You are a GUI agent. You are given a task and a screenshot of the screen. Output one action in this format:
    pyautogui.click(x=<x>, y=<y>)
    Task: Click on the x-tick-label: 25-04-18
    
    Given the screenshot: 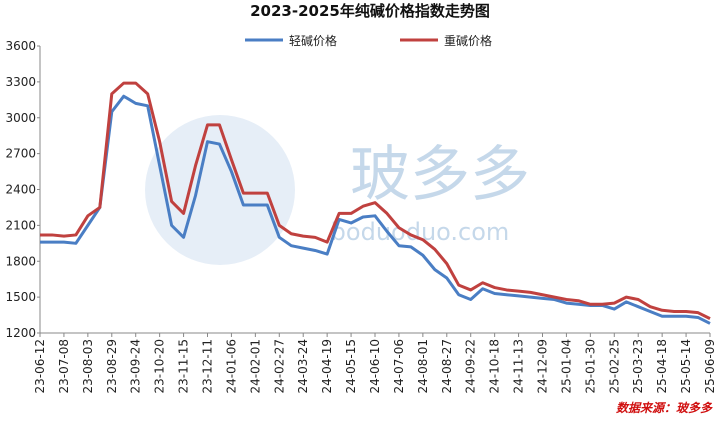 What is the action you would take?
    pyautogui.click(x=662, y=366)
    